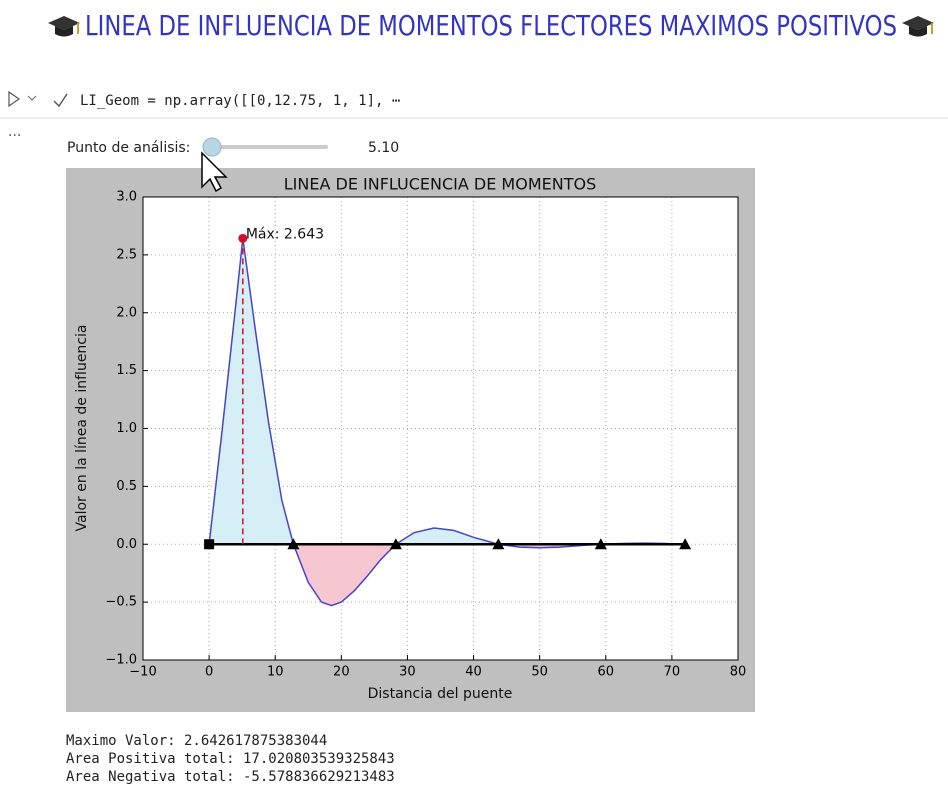 The image size is (948, 792). Describe the element at coordinates (196, 741) in the screenshot. I see `output-line: Maximo Valor: 2.642617875383044` at that location.